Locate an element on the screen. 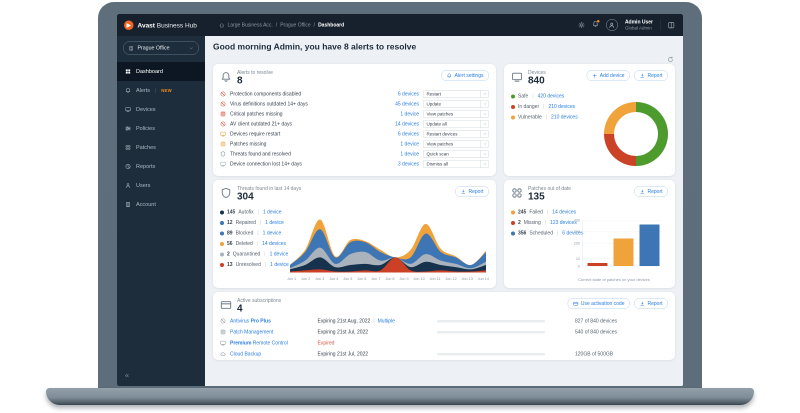  use-activation-code-button: Use activation code is located at coordinates (598, 303).